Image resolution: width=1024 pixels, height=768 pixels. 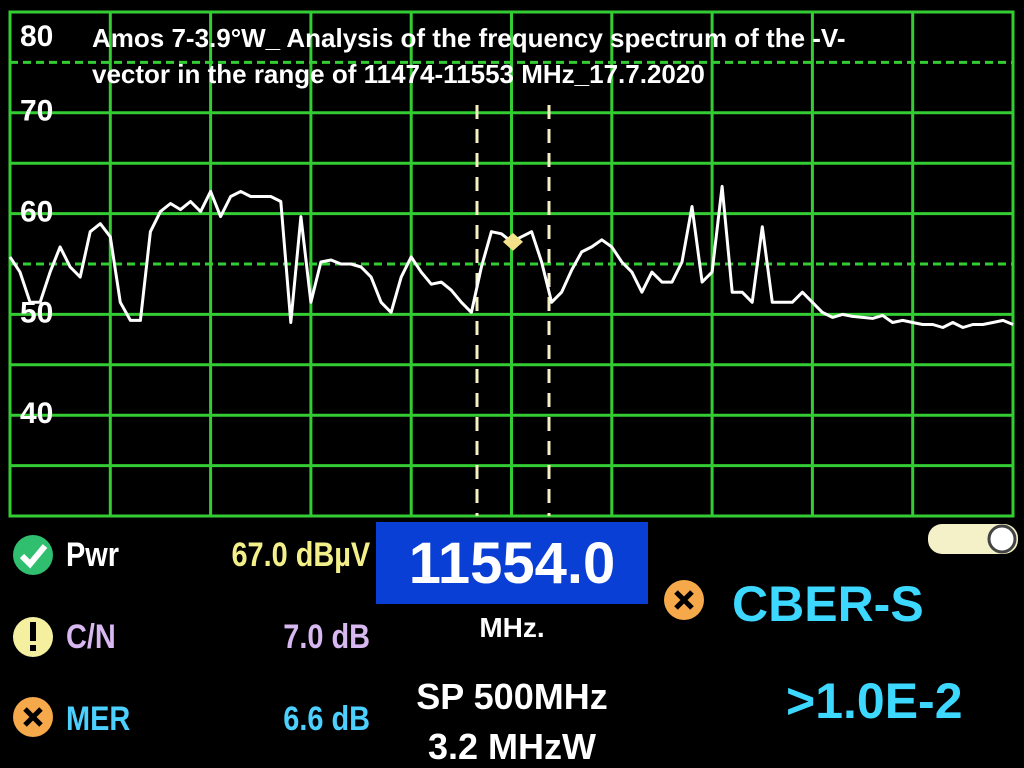 What do you see at coordinates (36, 212) in the screenshot?
I see `y-tick-label: 60` at bounding box center [36, 212].